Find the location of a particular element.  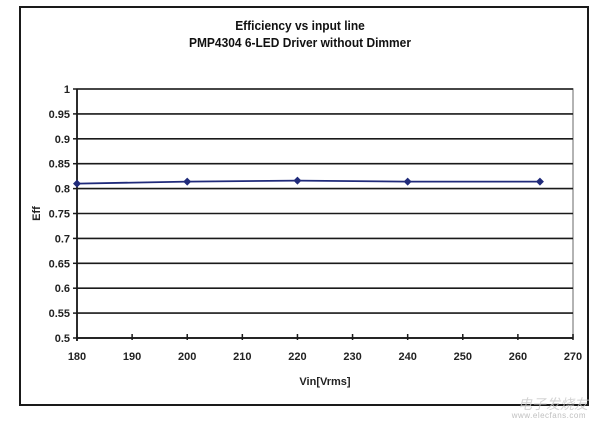

y-tick-label: 1 is located at coordinates (67, 90).